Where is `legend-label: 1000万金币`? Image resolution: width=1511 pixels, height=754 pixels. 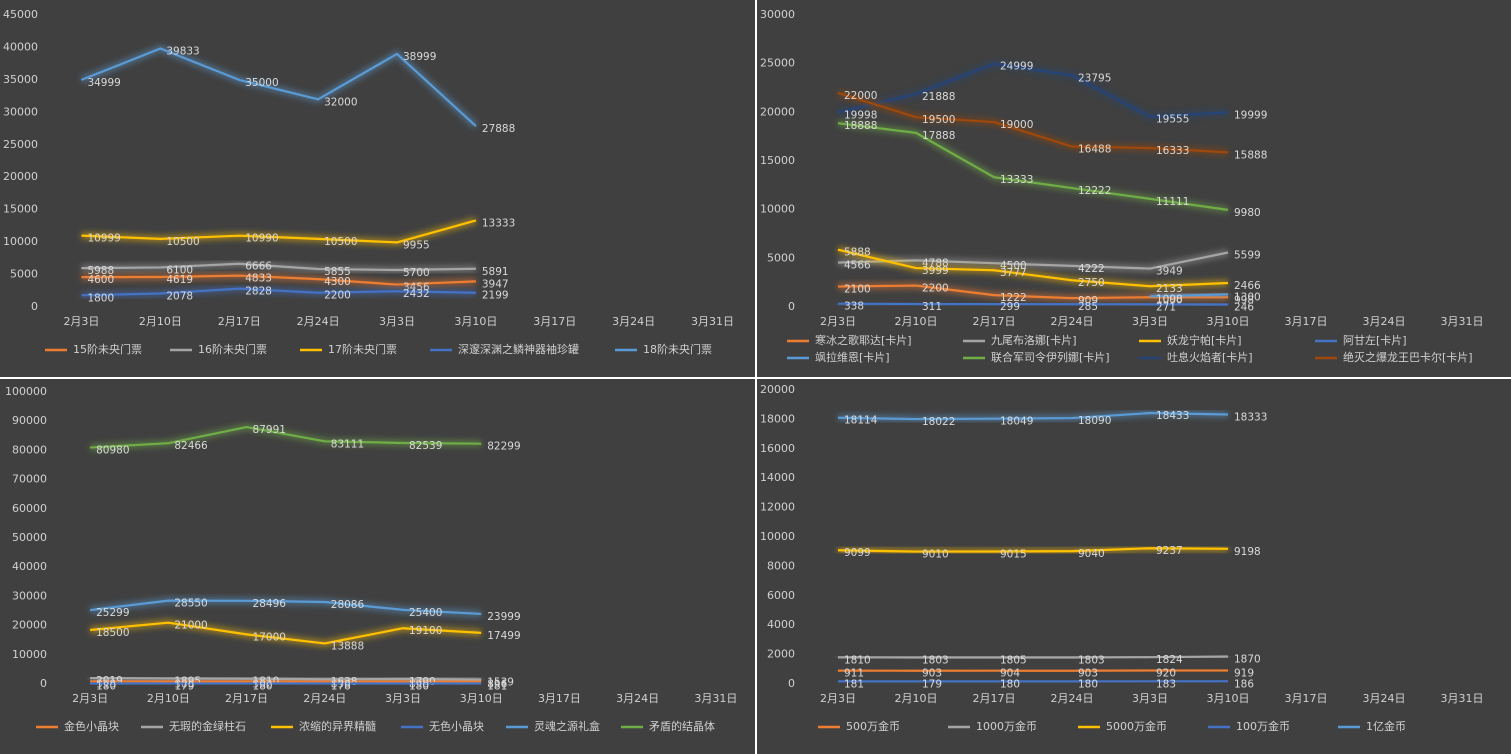
legend-label: 1000万金币 is located at coordinates (1006, 726).